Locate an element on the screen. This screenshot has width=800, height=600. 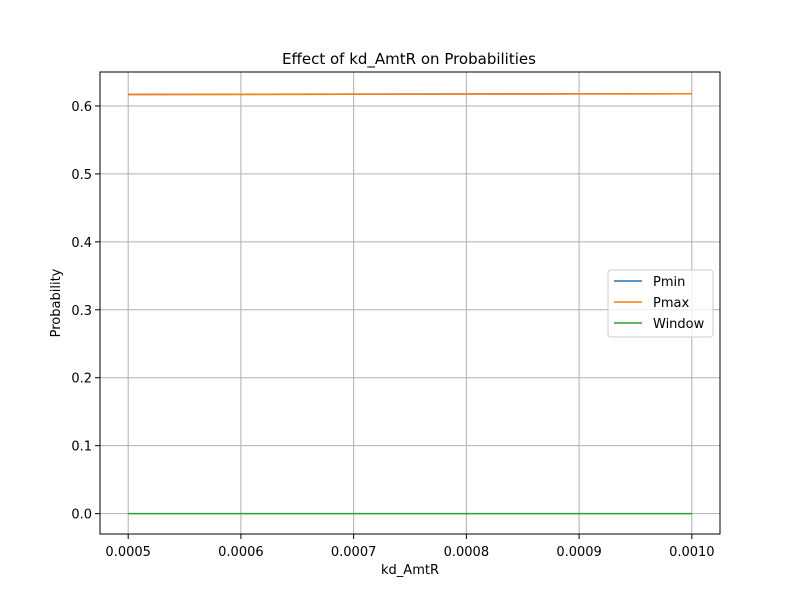
chart-title: Effect of kd_AmtR on Probabilities is located at coordinates (409, 59).